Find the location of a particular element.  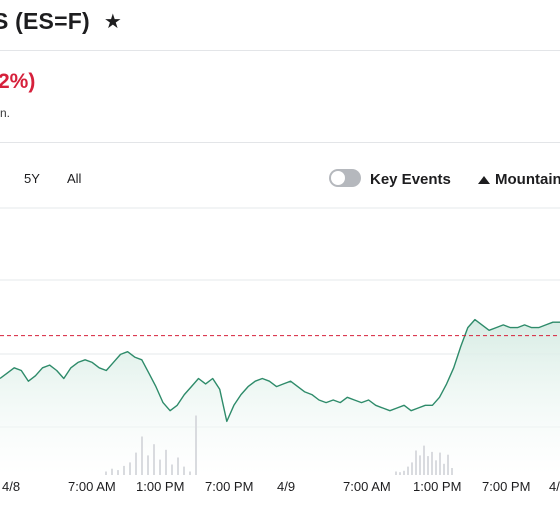

key-events-label: Key Events is located at coordinates (410, 179).